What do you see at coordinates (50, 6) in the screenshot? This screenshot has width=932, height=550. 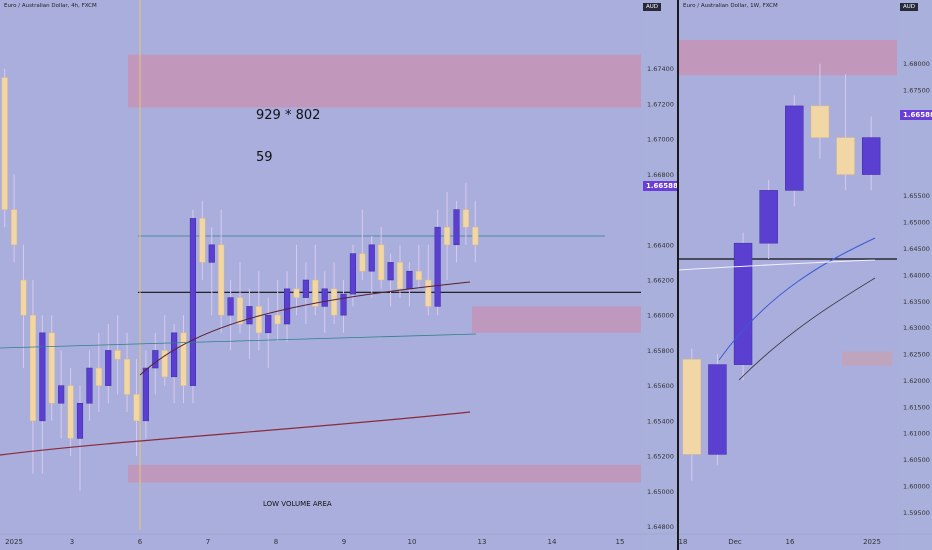 I see `left-chart-title: Euro / Australian Dollar, 4h, FXCM` at bounding box center [50, 6].